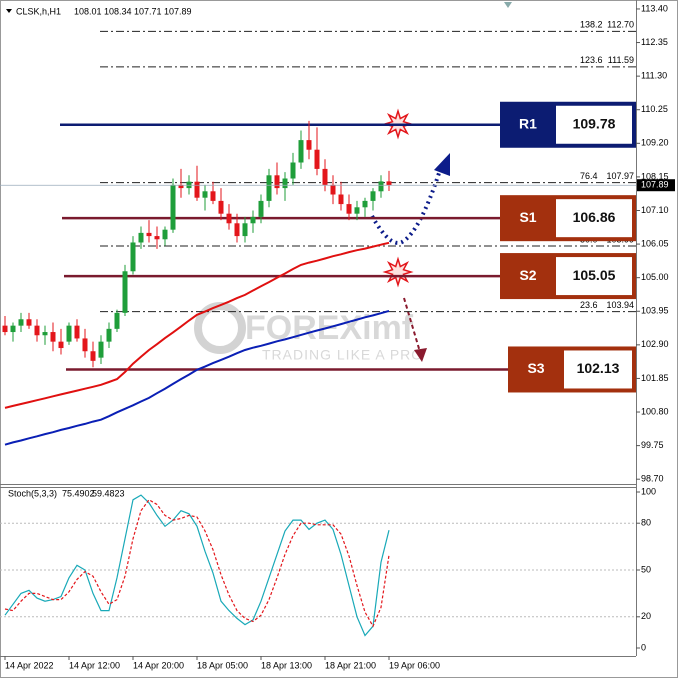 The image size is (678, 678). What do you see at coordinates (108, 493) in the screenshot?
I see `stoch-signal: 59.4823` at bounding box center [108, 493].